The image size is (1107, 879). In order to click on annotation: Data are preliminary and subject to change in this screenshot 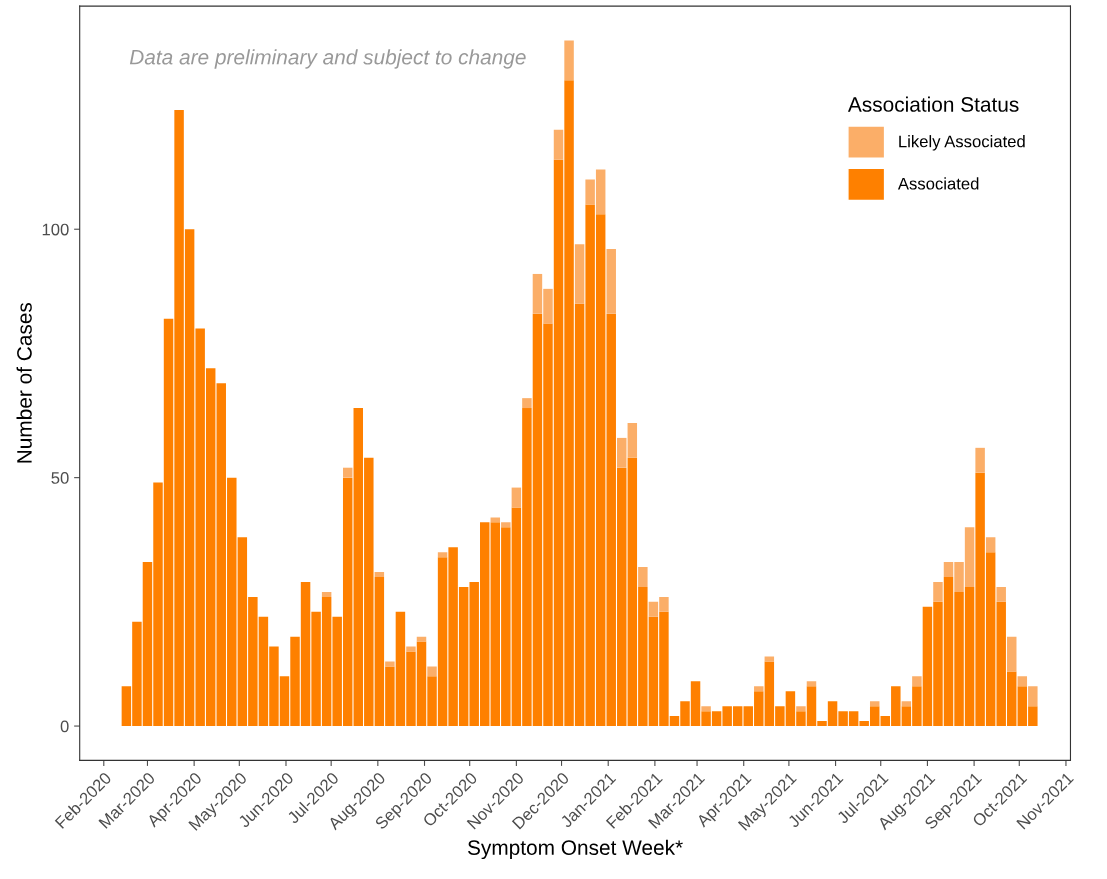, I will do `click(327, 59)`.